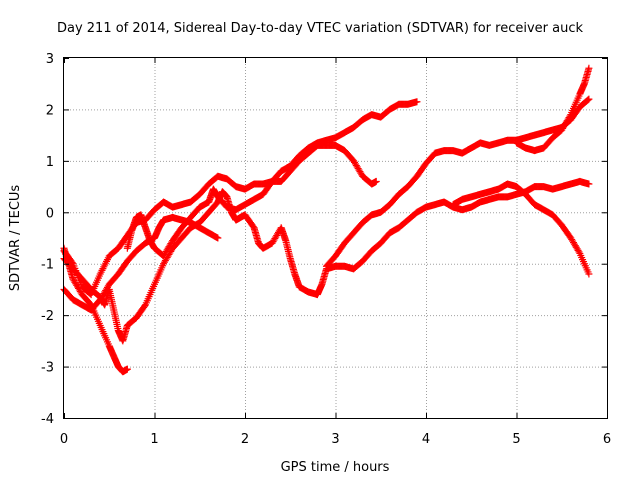 Image resolution: width=640 pixels, height=480 pixels. I want to click on x-tick-label: 3, so click(335, 439).